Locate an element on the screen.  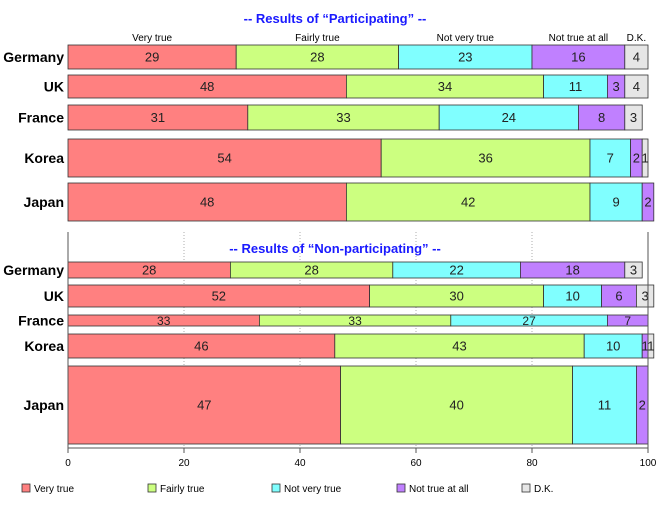
data-label: 29 is located at coordinates (152, 57).